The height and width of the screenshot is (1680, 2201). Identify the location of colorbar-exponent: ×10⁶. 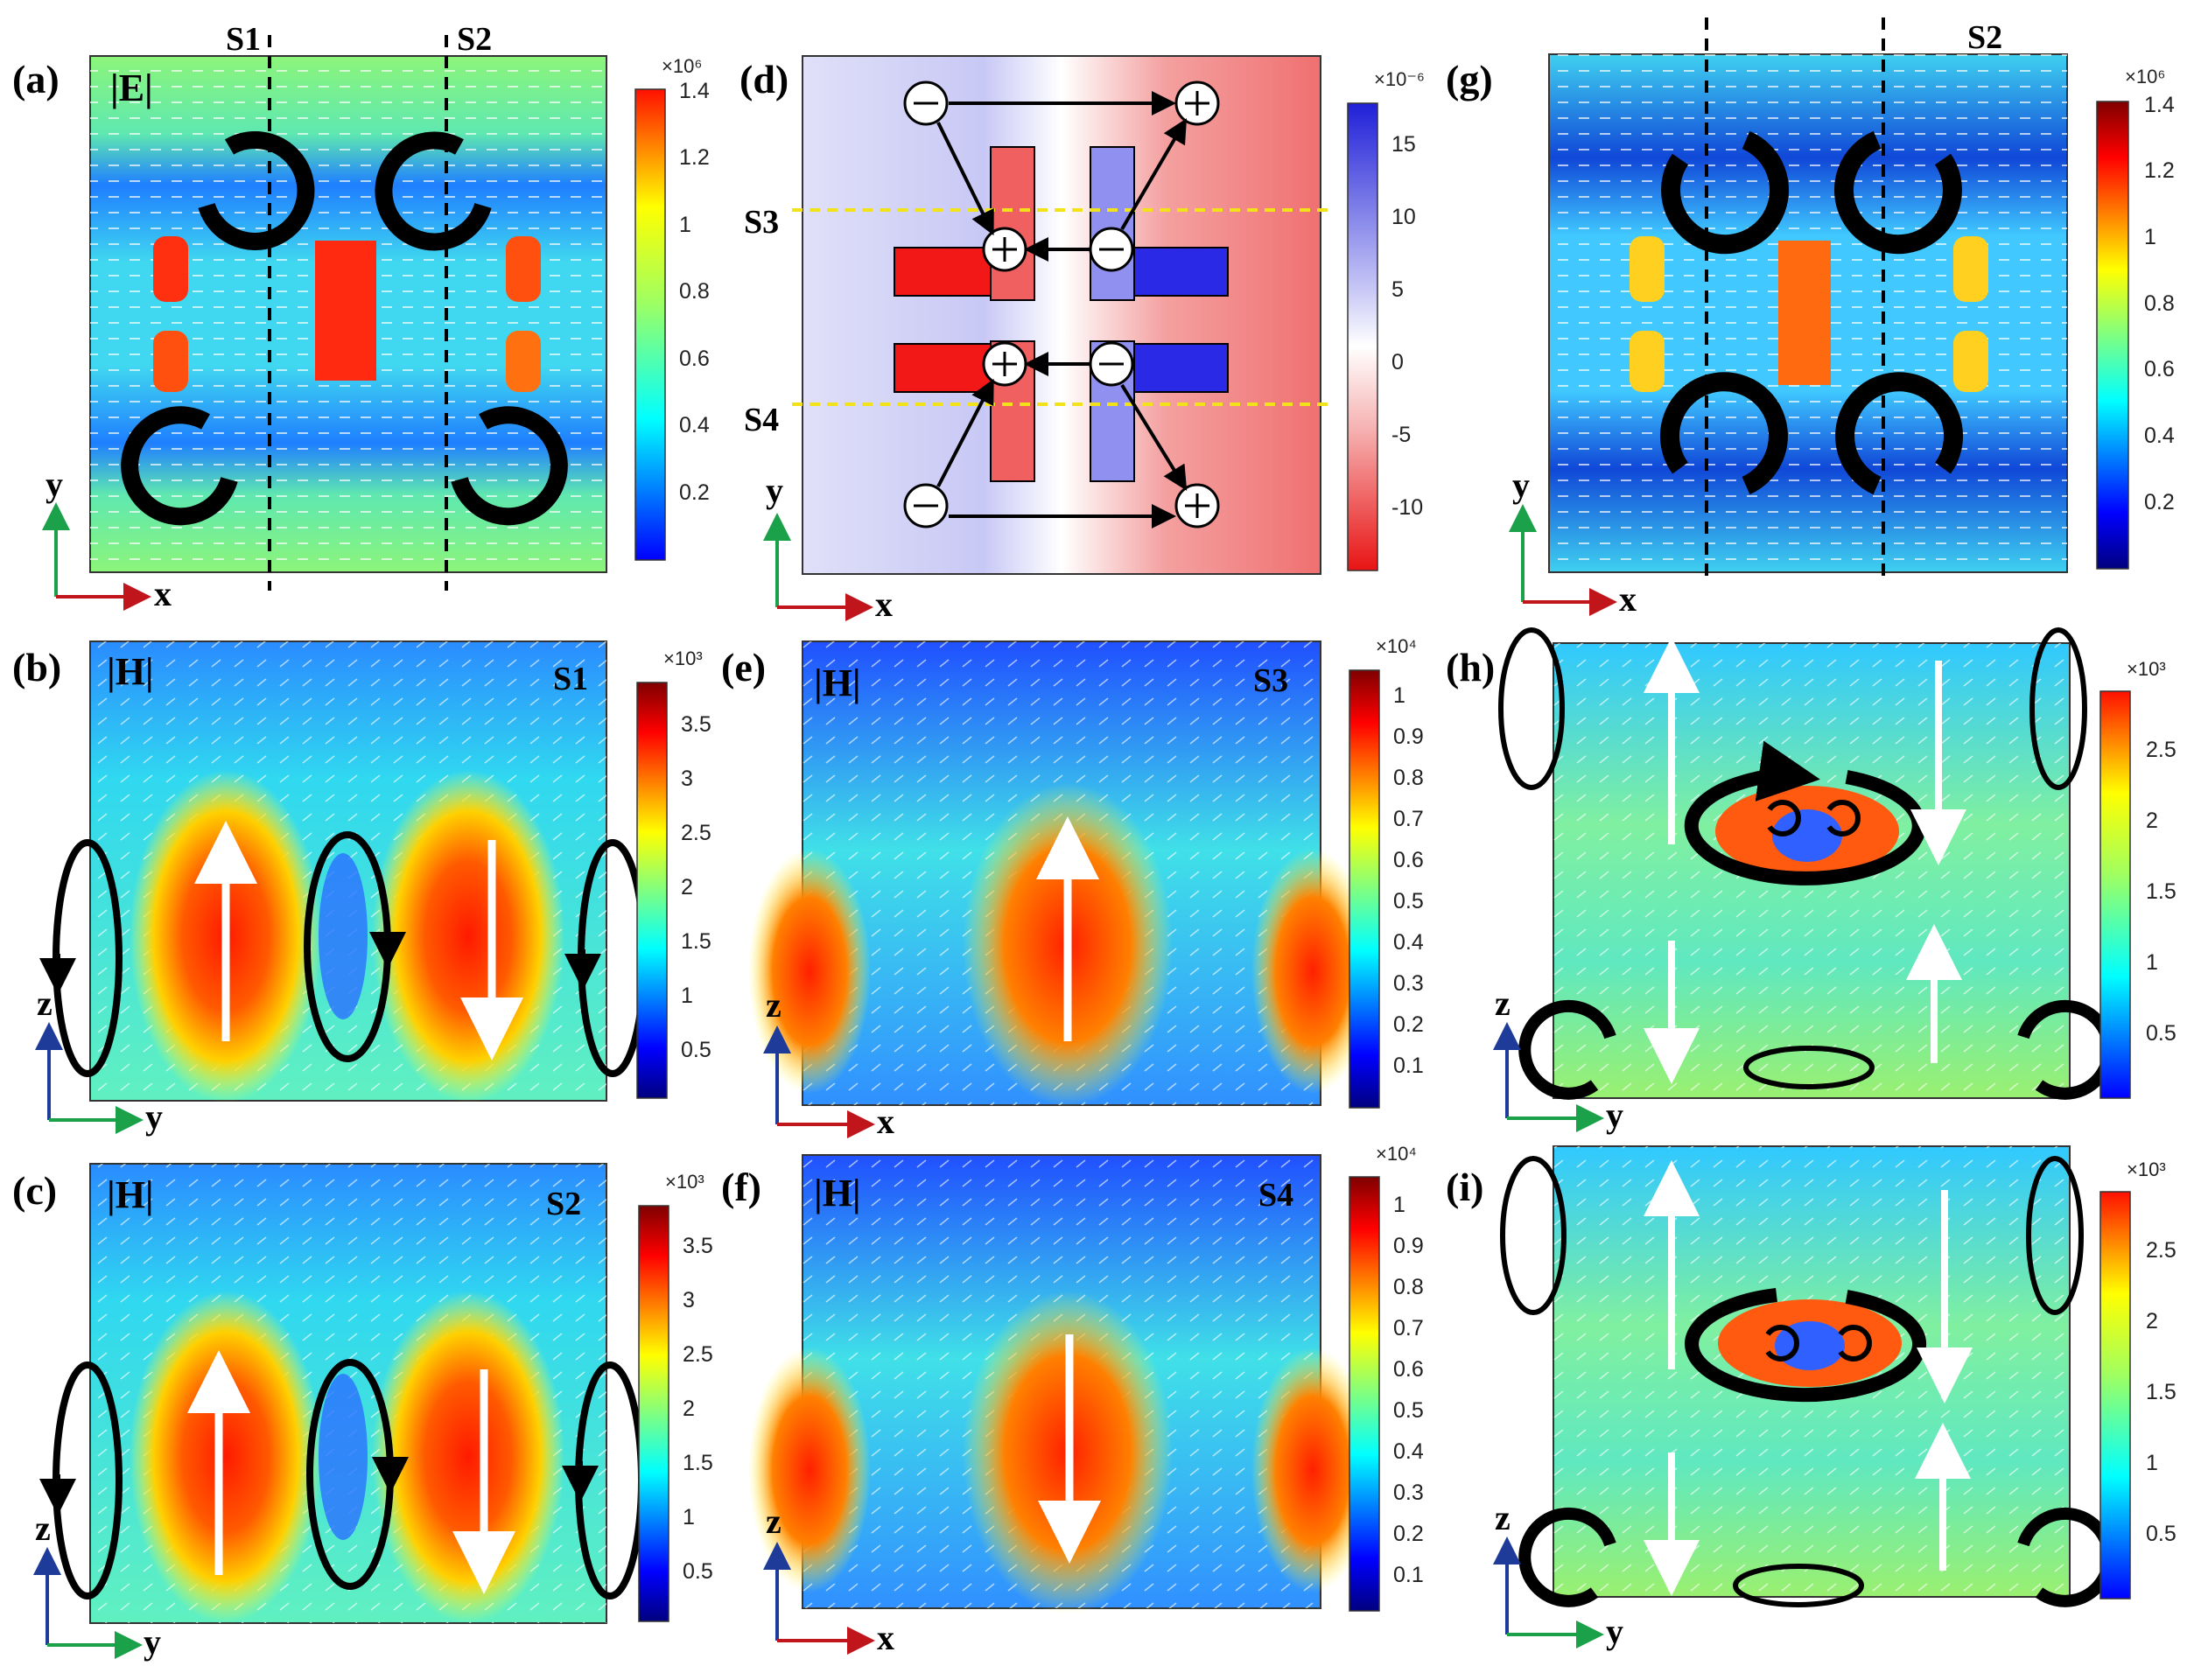
(682, 66).